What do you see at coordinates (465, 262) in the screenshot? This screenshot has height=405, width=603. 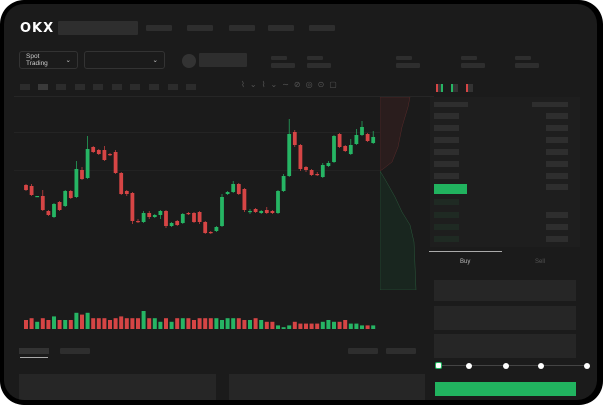 I see `buy-tab: Buy` at bounding box center [465, 262].